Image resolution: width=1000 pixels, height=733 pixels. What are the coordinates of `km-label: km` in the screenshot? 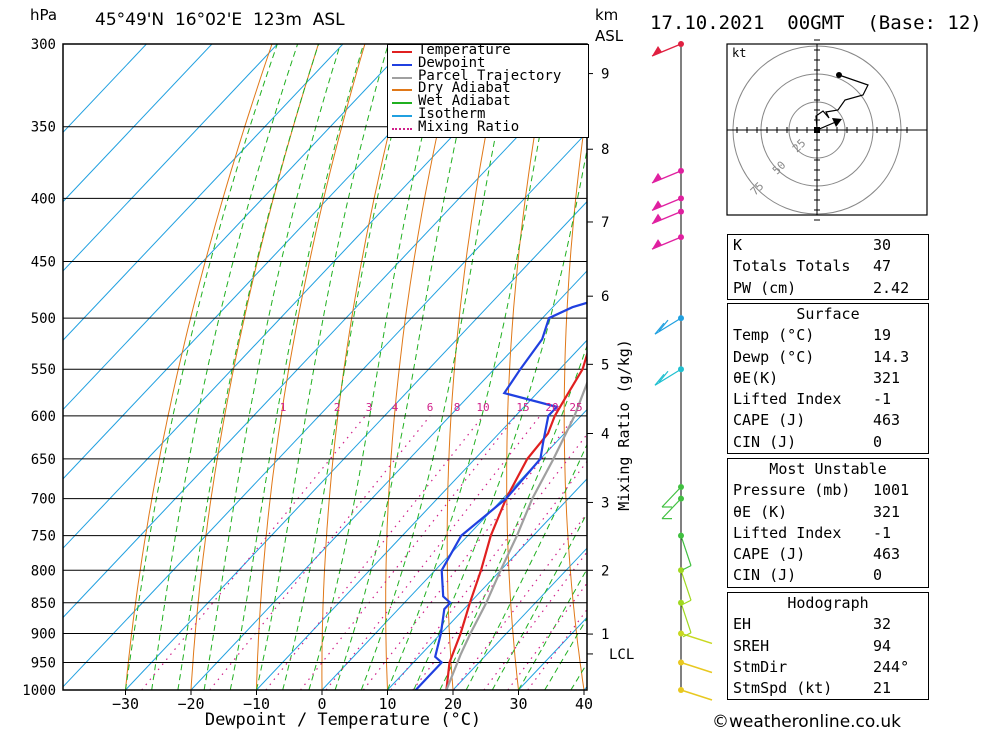 It's located at (607, 15).